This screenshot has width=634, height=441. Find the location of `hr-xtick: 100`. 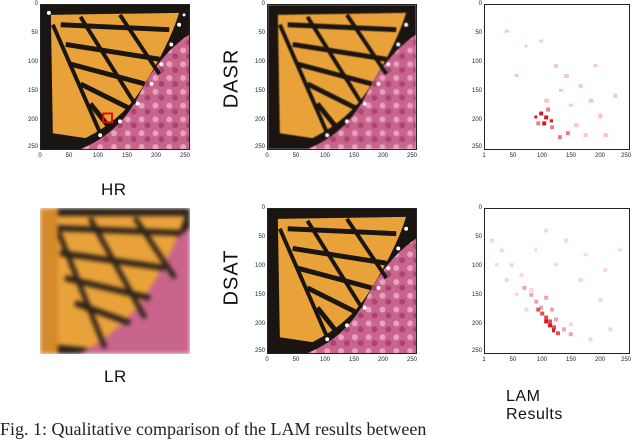

hr-xtick: 100 is located at coordinates (97, 156).